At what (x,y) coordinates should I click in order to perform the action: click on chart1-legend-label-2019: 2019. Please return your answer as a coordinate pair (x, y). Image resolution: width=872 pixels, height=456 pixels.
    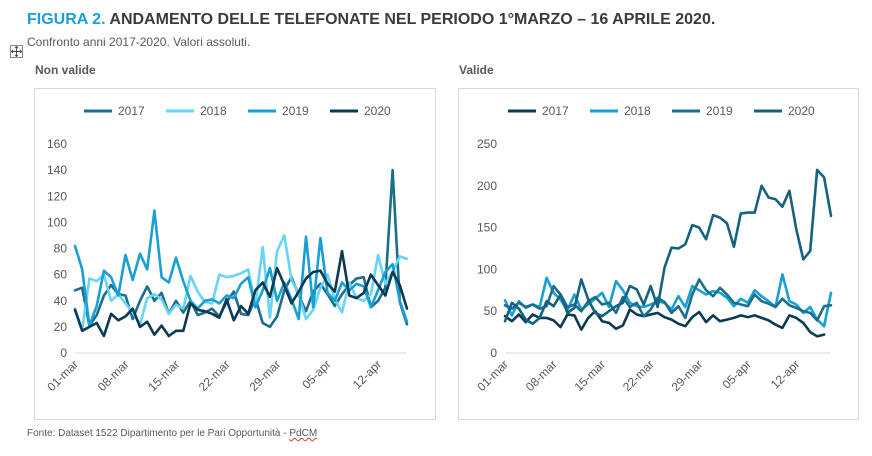
    Looking at the image, I should click on (719, 111).